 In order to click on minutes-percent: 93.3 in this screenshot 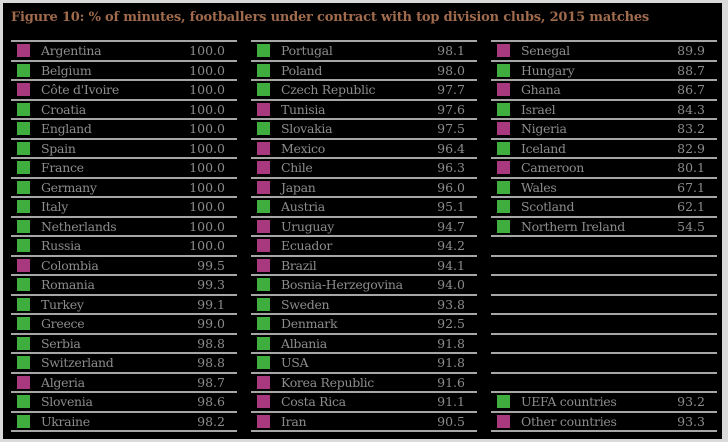, I will do `click(691, 421)`.